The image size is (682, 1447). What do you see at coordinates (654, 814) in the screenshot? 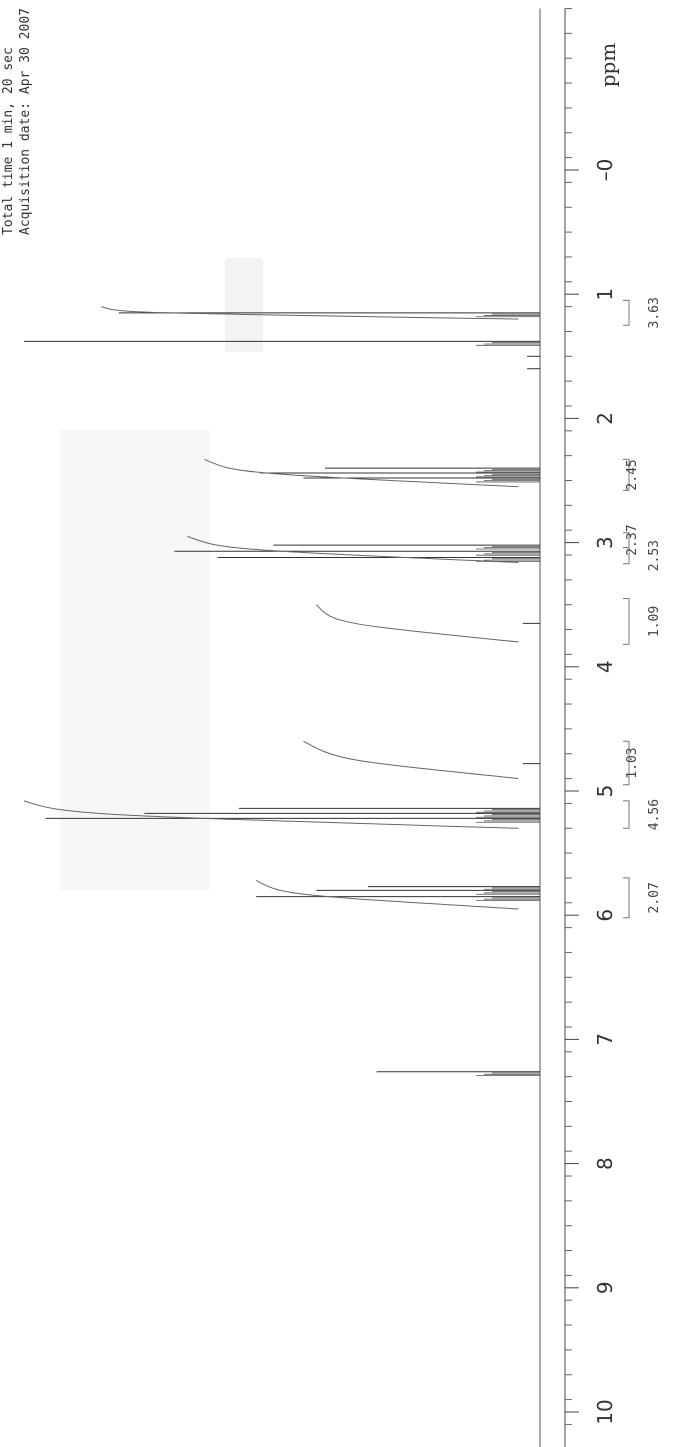
I see `integral-label-1: 4.56` at bounding box center [654, 814].